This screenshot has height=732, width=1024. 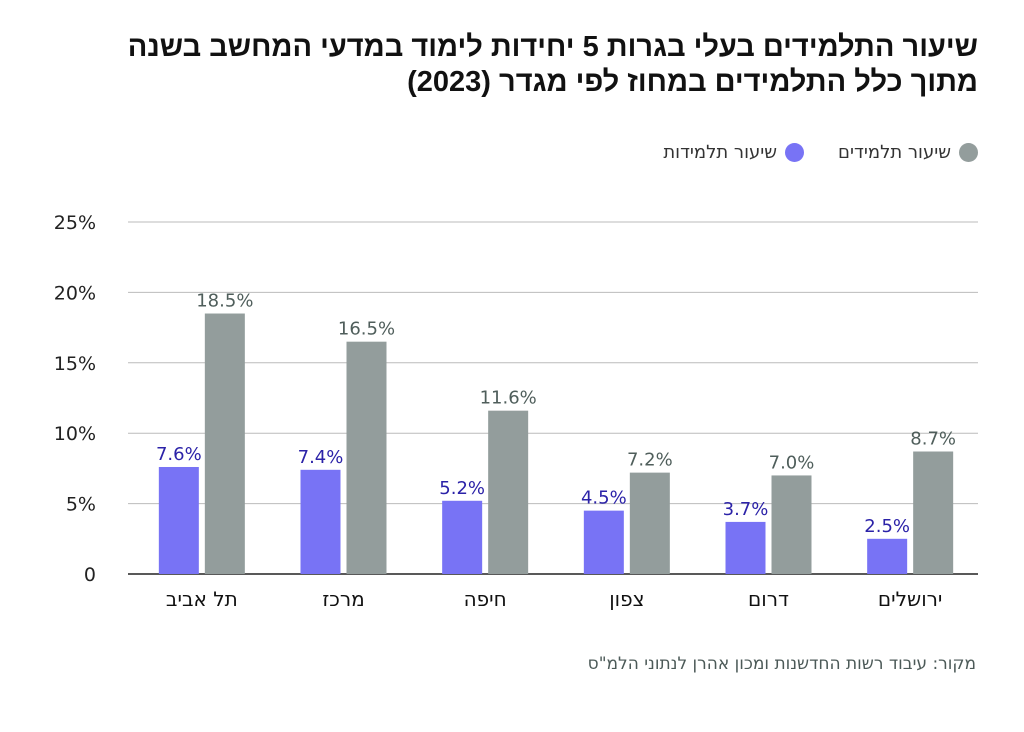 I want to click on y-tick-label: 25%, so click(x=75, y=223).